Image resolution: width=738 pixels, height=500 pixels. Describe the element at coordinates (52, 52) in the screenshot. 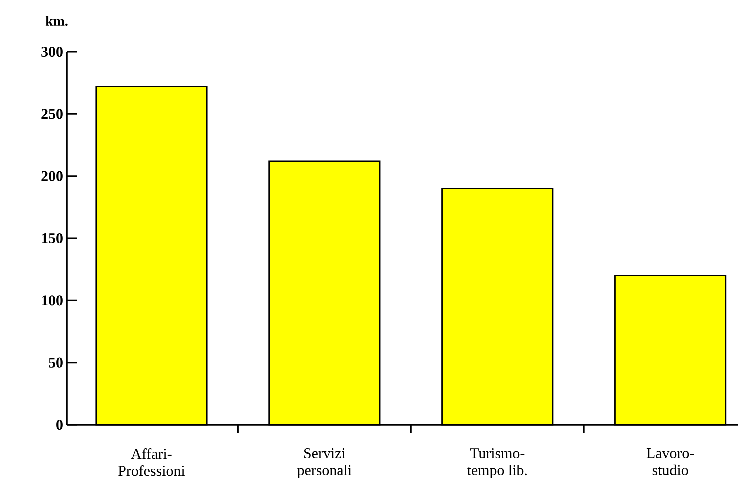

I see `y-tick-label: 300` at that location.